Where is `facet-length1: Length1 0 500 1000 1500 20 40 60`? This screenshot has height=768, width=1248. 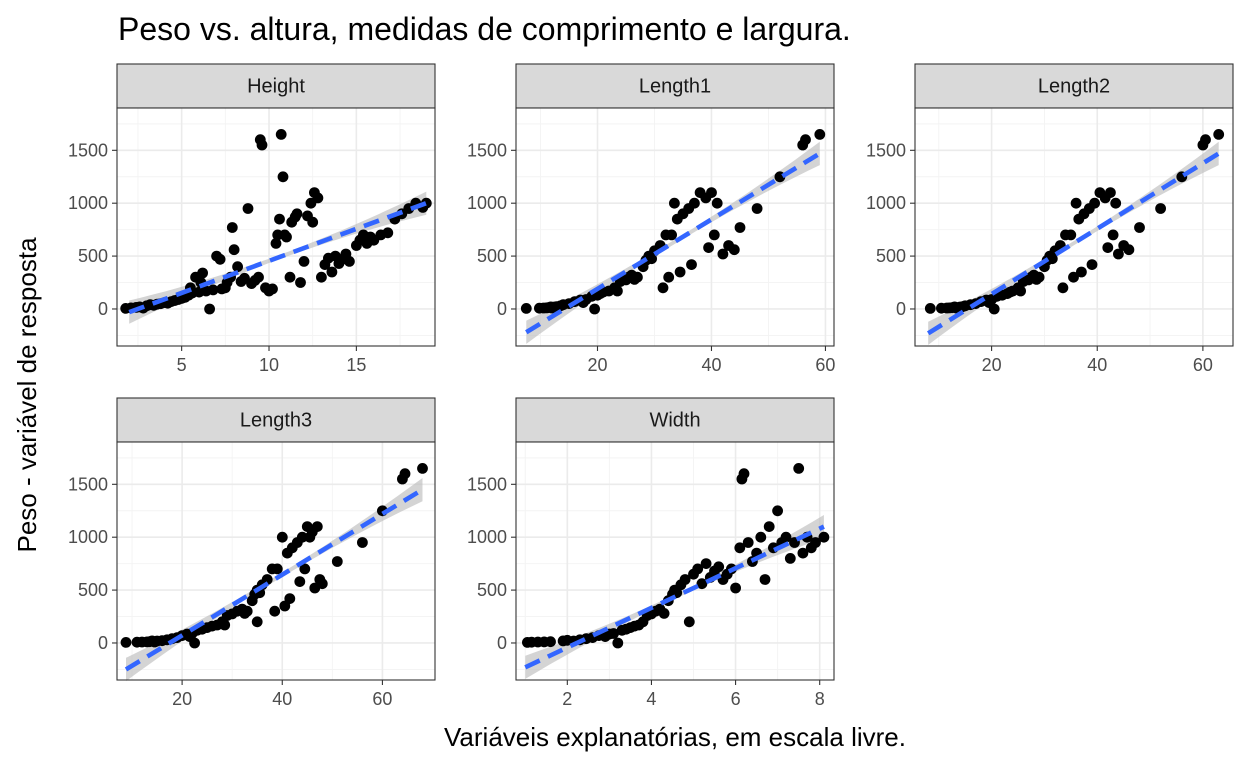 facet-length1: Length1 0 500 1000 1500 20 40 60 is located at coordinates (651, 219).